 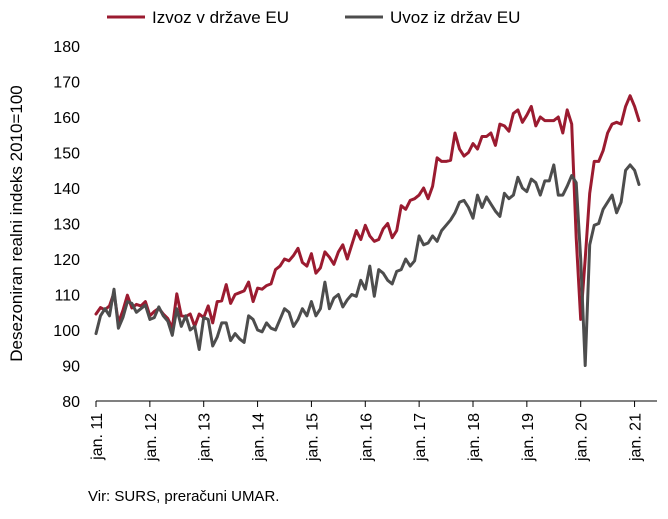 I want to click on x-tick-label: jan. 14, so click(x=259, y=437).